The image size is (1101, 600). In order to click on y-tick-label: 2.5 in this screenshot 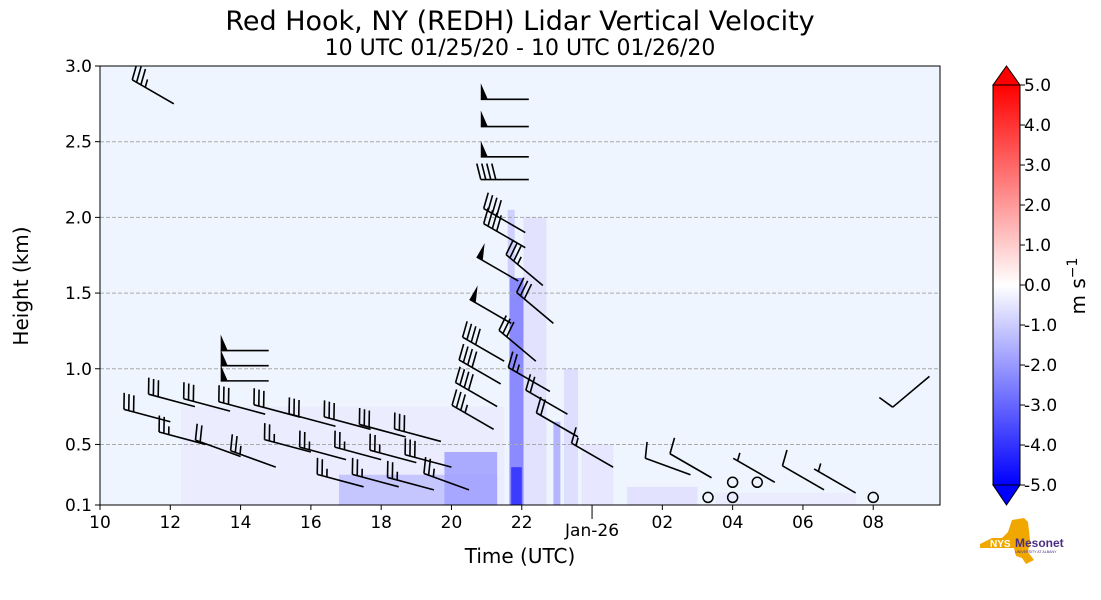, I will do `click(78, 143)`.